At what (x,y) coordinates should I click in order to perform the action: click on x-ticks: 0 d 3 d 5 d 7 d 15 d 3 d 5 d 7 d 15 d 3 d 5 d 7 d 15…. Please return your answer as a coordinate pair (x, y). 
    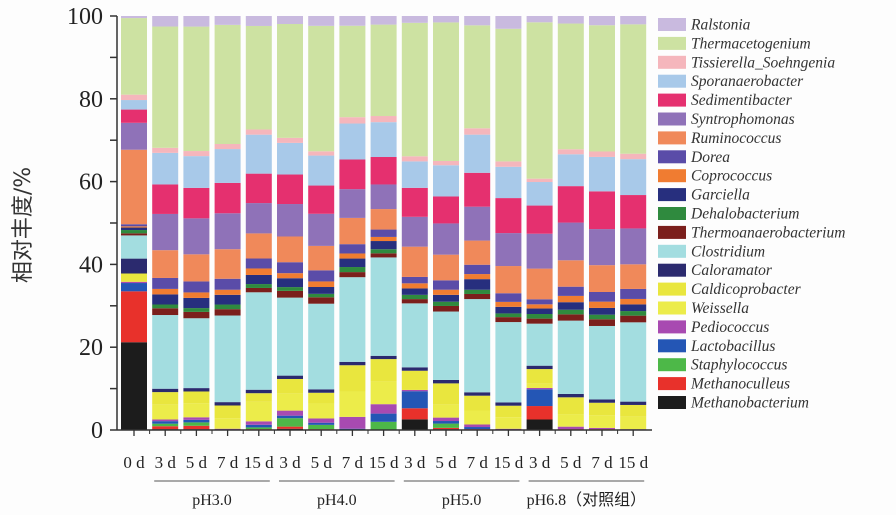
    Looking at the image, I should click on (386, 451).